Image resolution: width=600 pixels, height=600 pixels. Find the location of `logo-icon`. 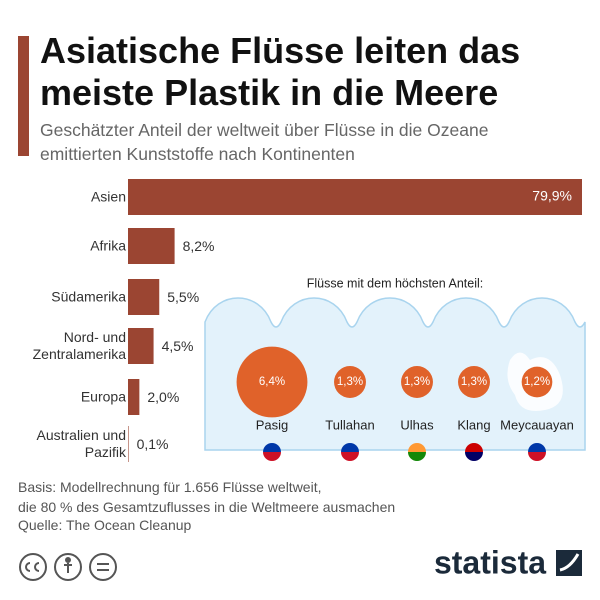

logo-icon is located at coordinates (569, 563).